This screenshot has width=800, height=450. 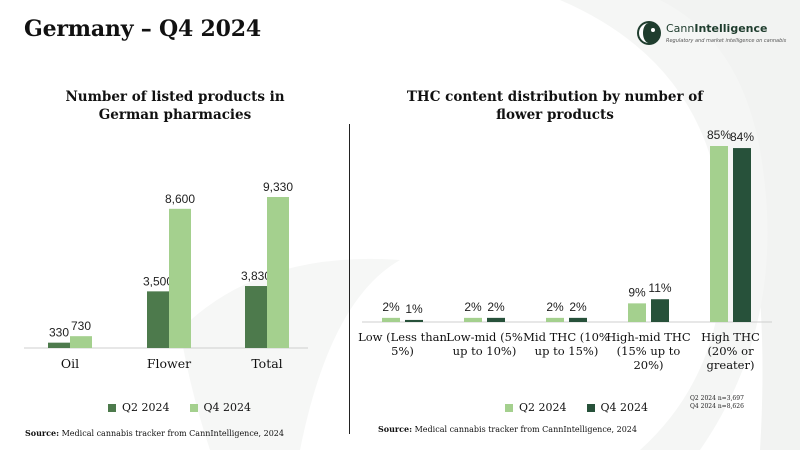 What do you see at coordinates (567, 351) in the screenshot?
I see `thc-tick-label-2-line2: up to 15%)` at bounding box center [567, 351].